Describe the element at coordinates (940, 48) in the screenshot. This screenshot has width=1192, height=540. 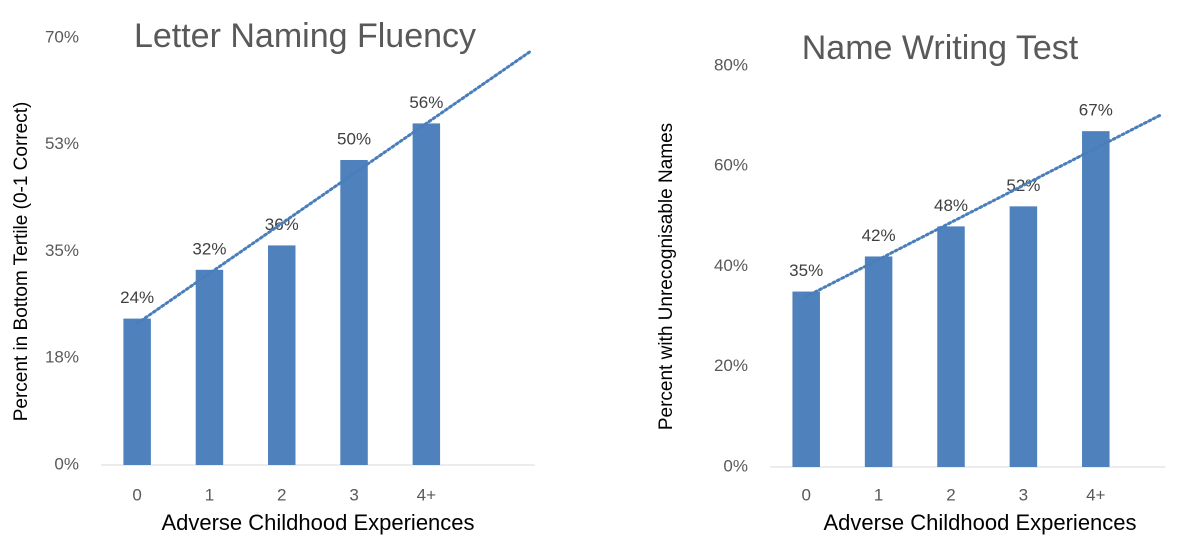
I see `chart-title: Name Writing Test` at that location.